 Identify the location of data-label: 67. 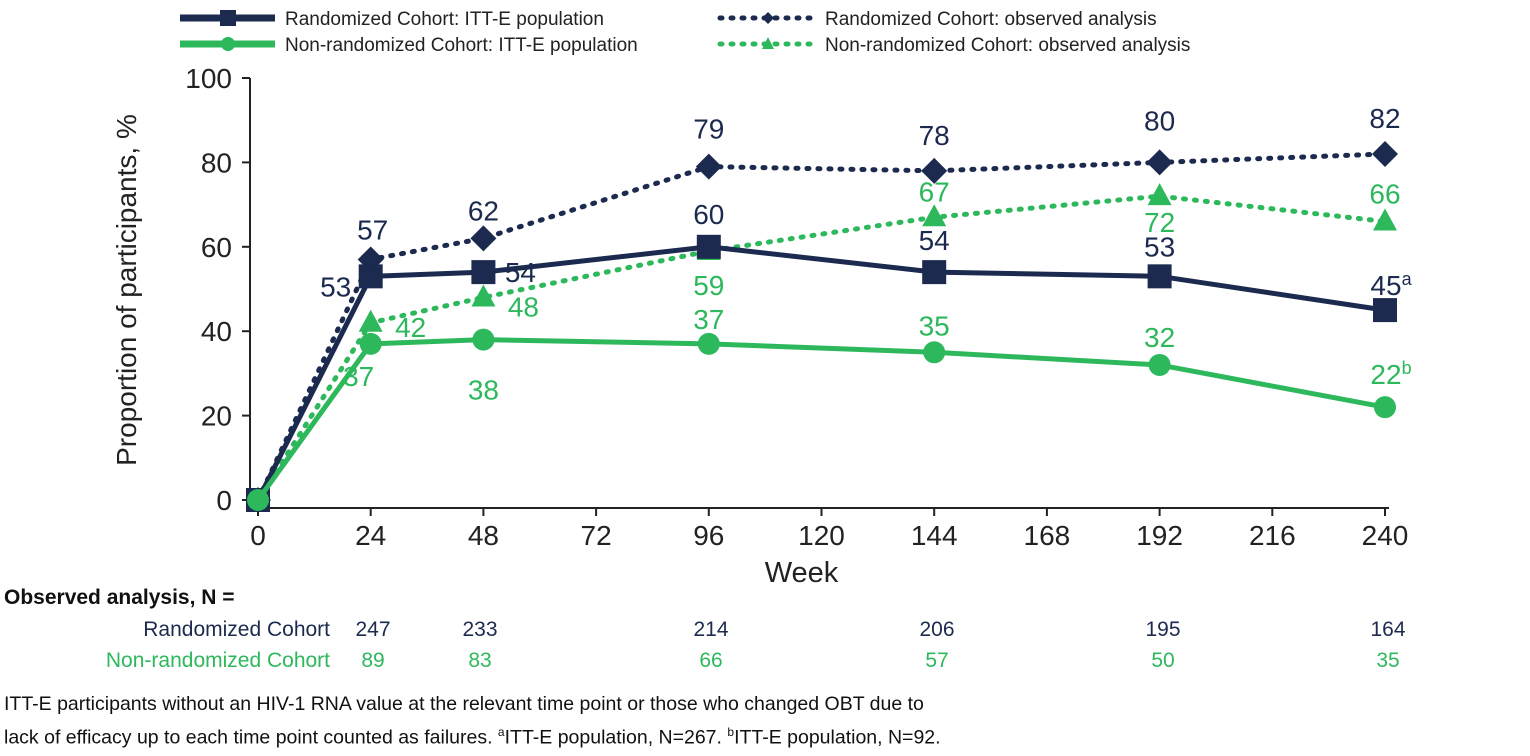
(934, 191).